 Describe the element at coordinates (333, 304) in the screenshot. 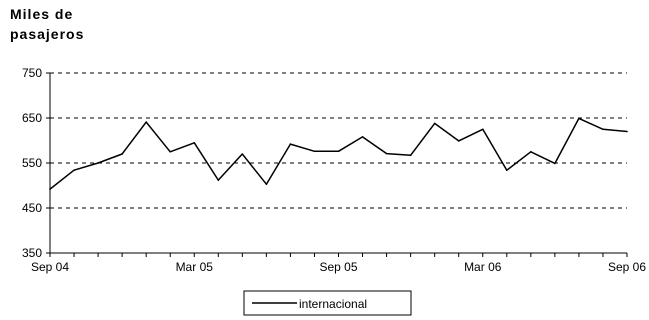

I see `legend-label: internacional` at that location.